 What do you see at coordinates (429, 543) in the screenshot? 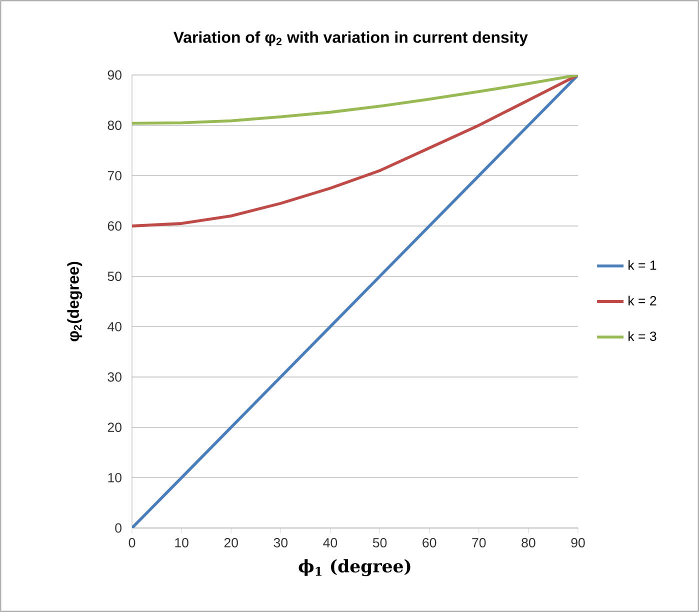
I see `x-tick-label: 60` at bounding box center [429, 543].